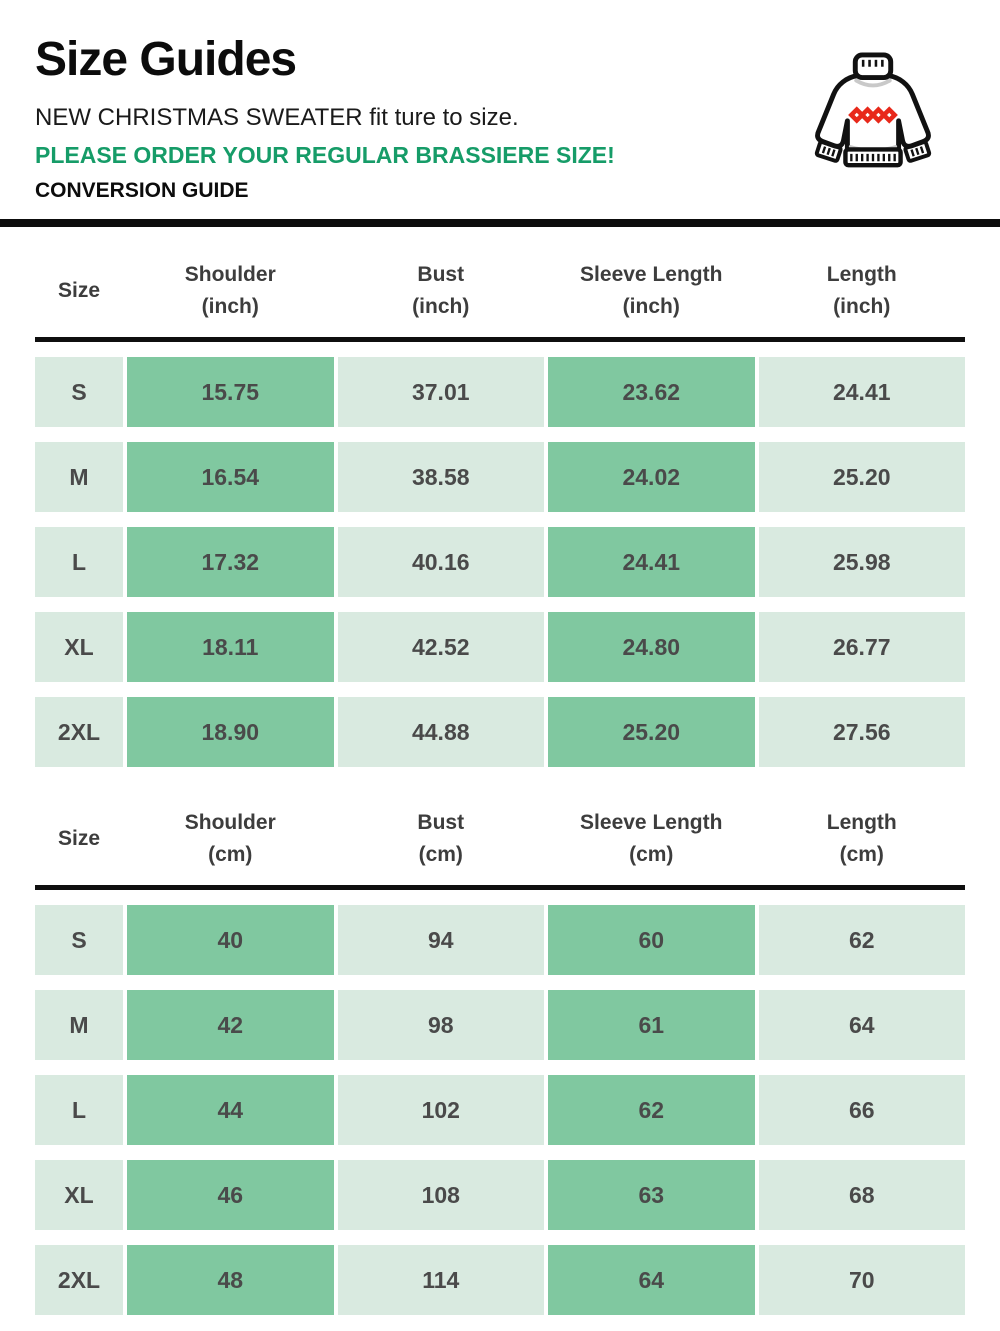 The width and height of the screenshot is (1000, 1331). I want to click on value-cell: 42, so click(230, 1025).